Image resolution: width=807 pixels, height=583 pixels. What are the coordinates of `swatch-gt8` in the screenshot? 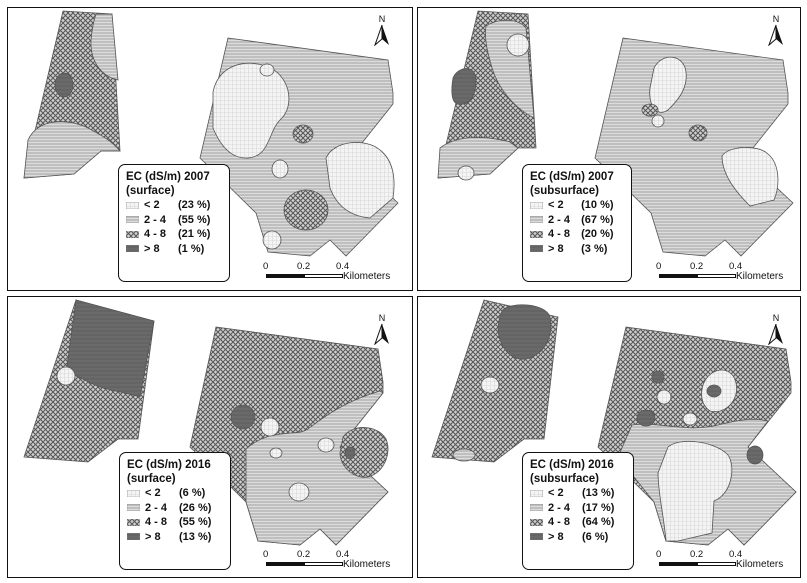 It's located at (133, 537).